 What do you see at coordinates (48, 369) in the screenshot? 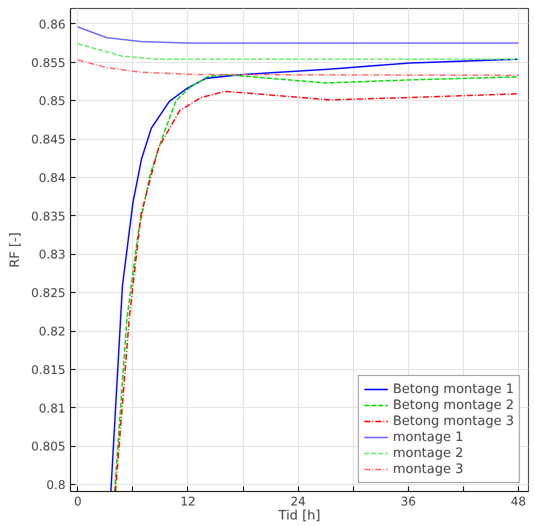
I see `y-tick-label: 0.815` at bounding box center [48, 369].